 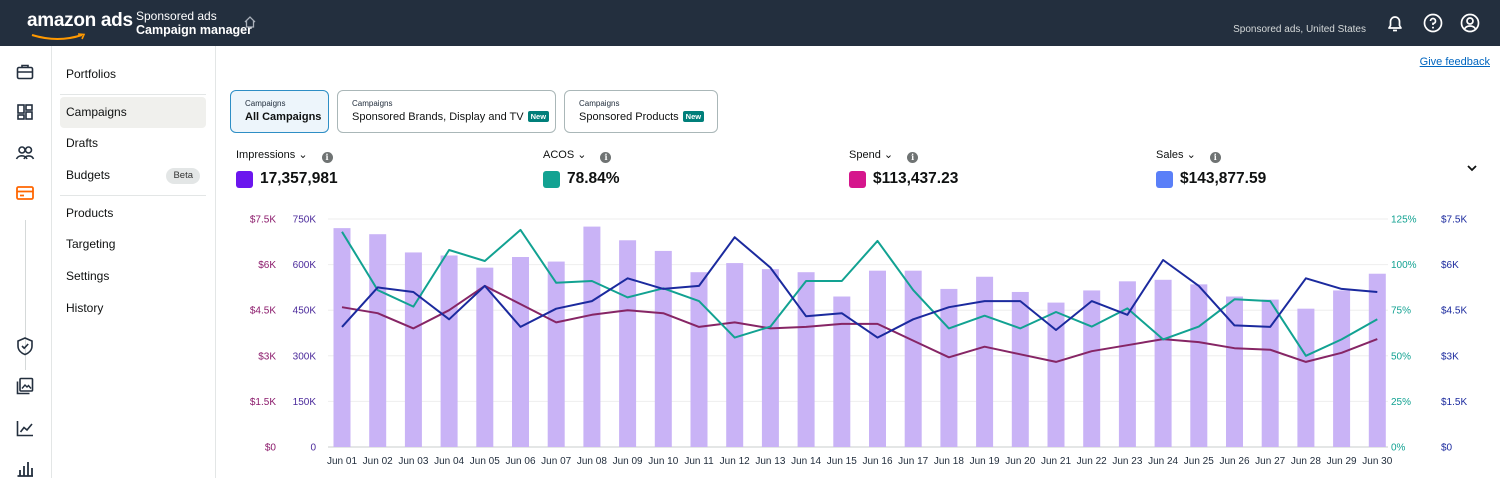 What do you see at coordinates (1211, 168) in the screenshot?
I see `metric-sales: Sales ⌄ i $143,877.59` at bounding box center [1211, 168].